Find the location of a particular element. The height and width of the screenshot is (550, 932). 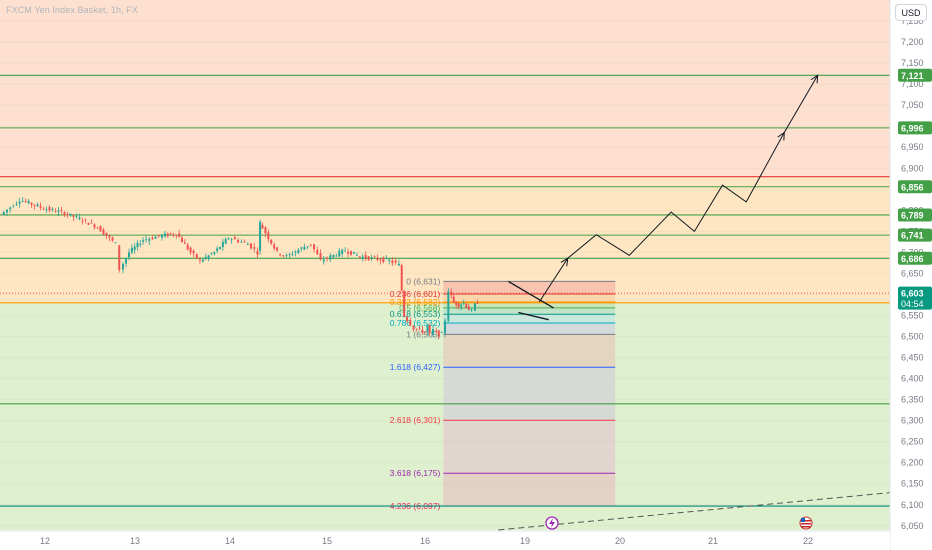

time-axis: 12 13 14 15 16 19 20 21 22 is located at coordinates (445, 540).